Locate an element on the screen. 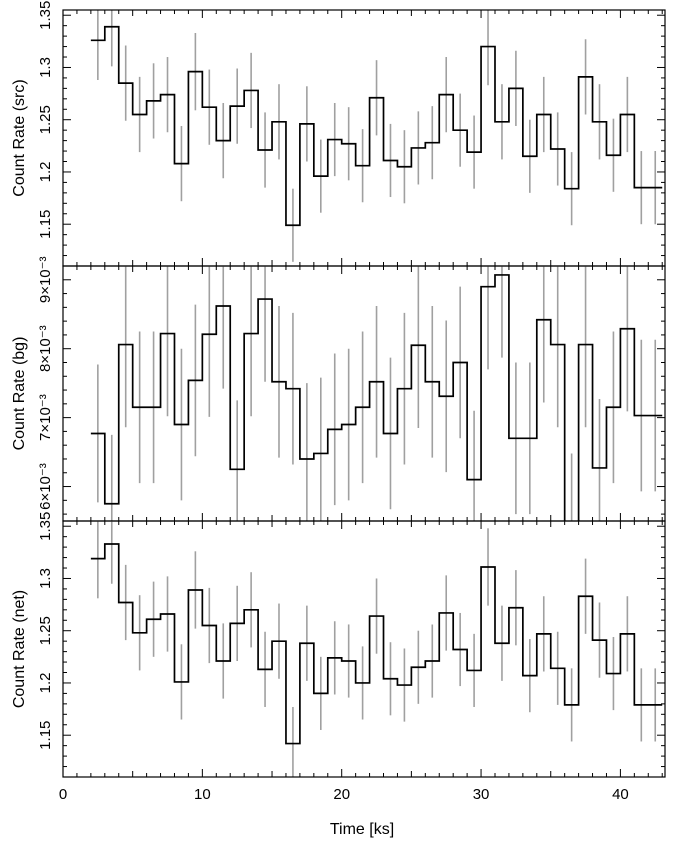  x-tick-label: 20 is located at coordinates (341, 794).